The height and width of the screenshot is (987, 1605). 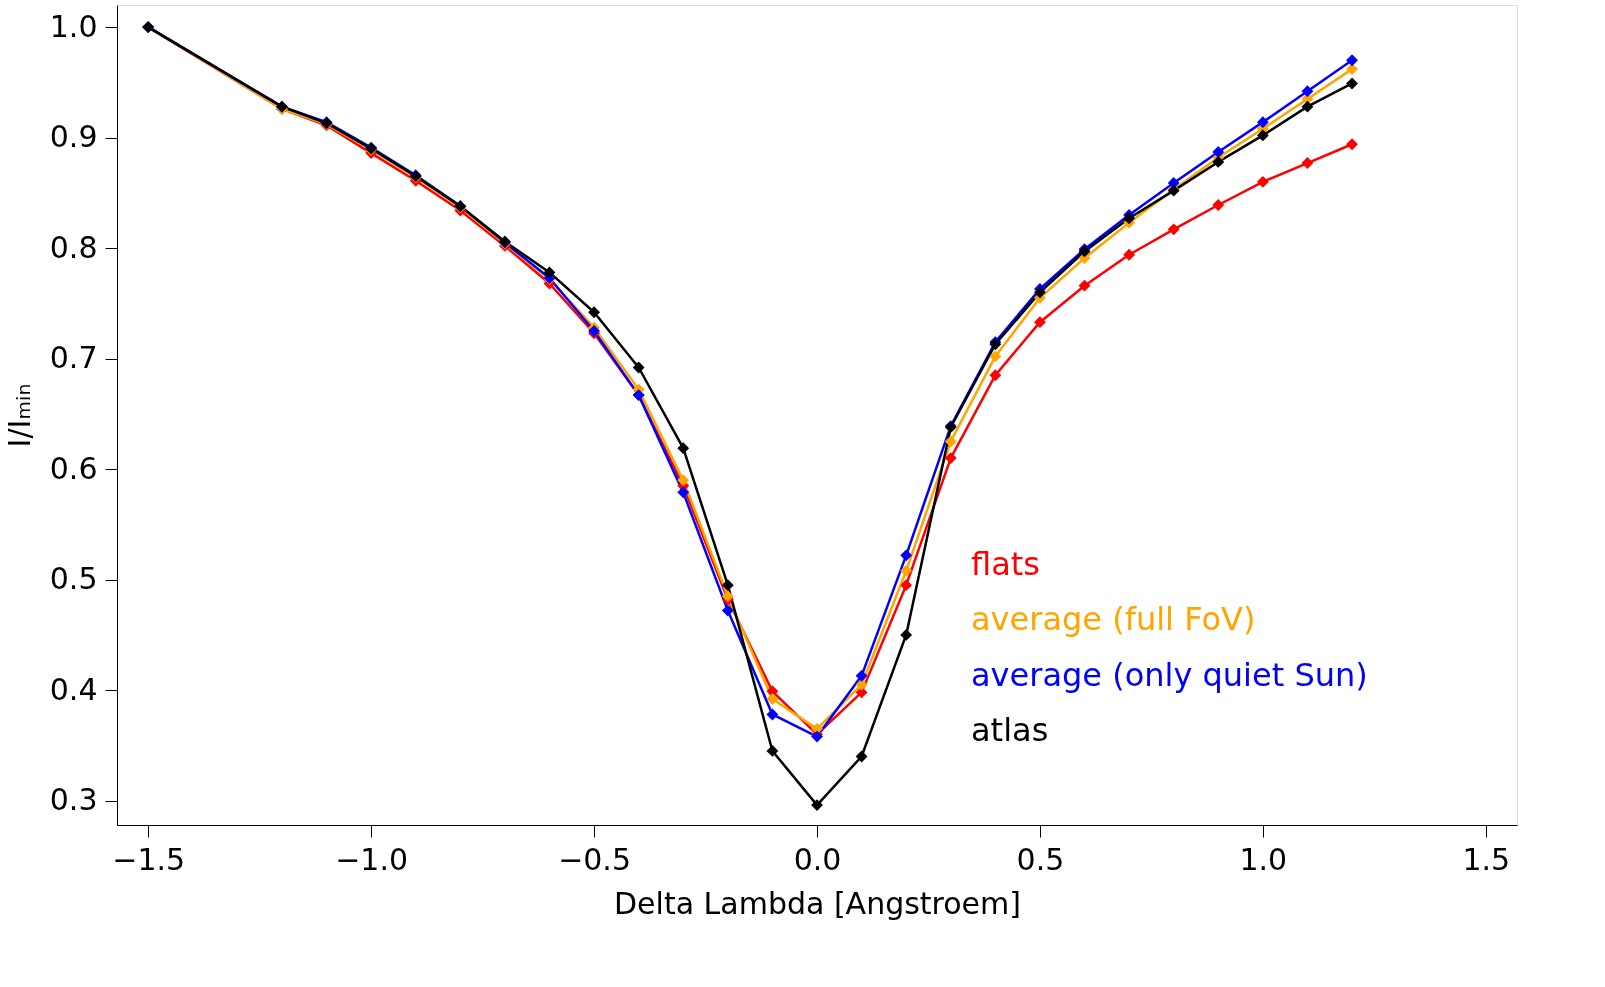 I want to click on y-tick-label: 0.6, so click(x=73, y=468).